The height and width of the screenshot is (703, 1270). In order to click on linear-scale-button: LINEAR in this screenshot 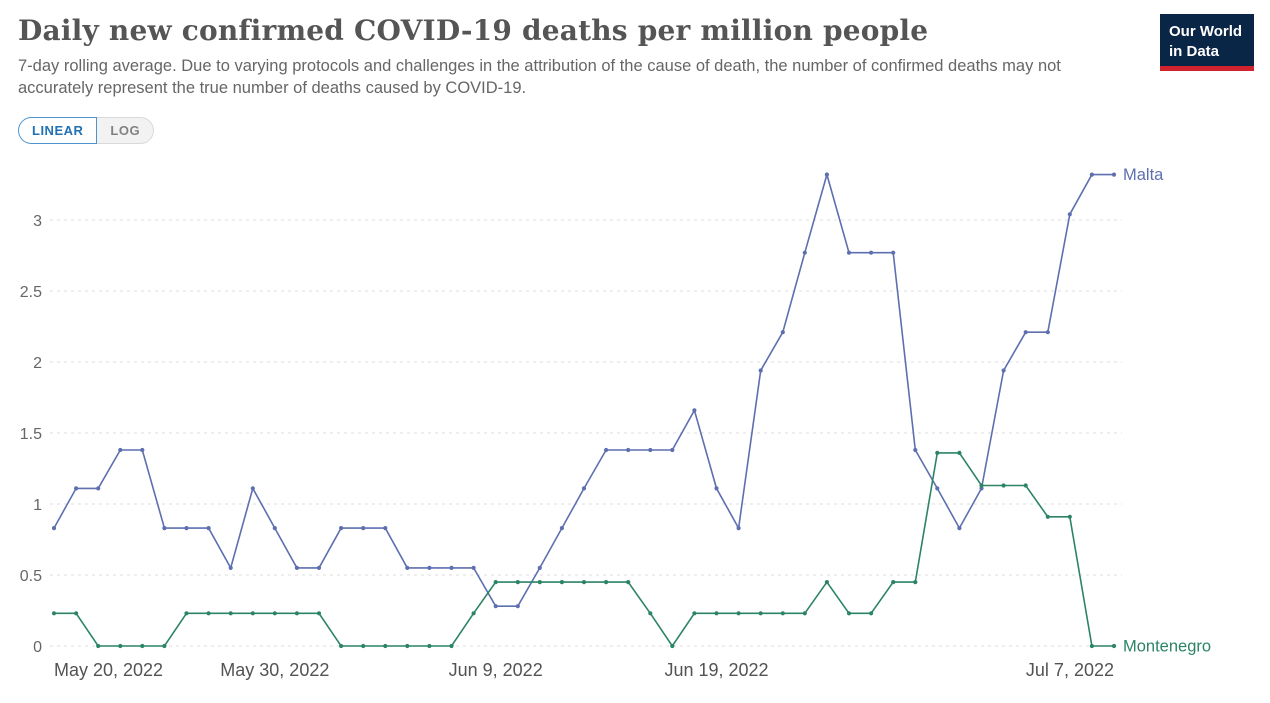, I will do `click(58, 131)`.